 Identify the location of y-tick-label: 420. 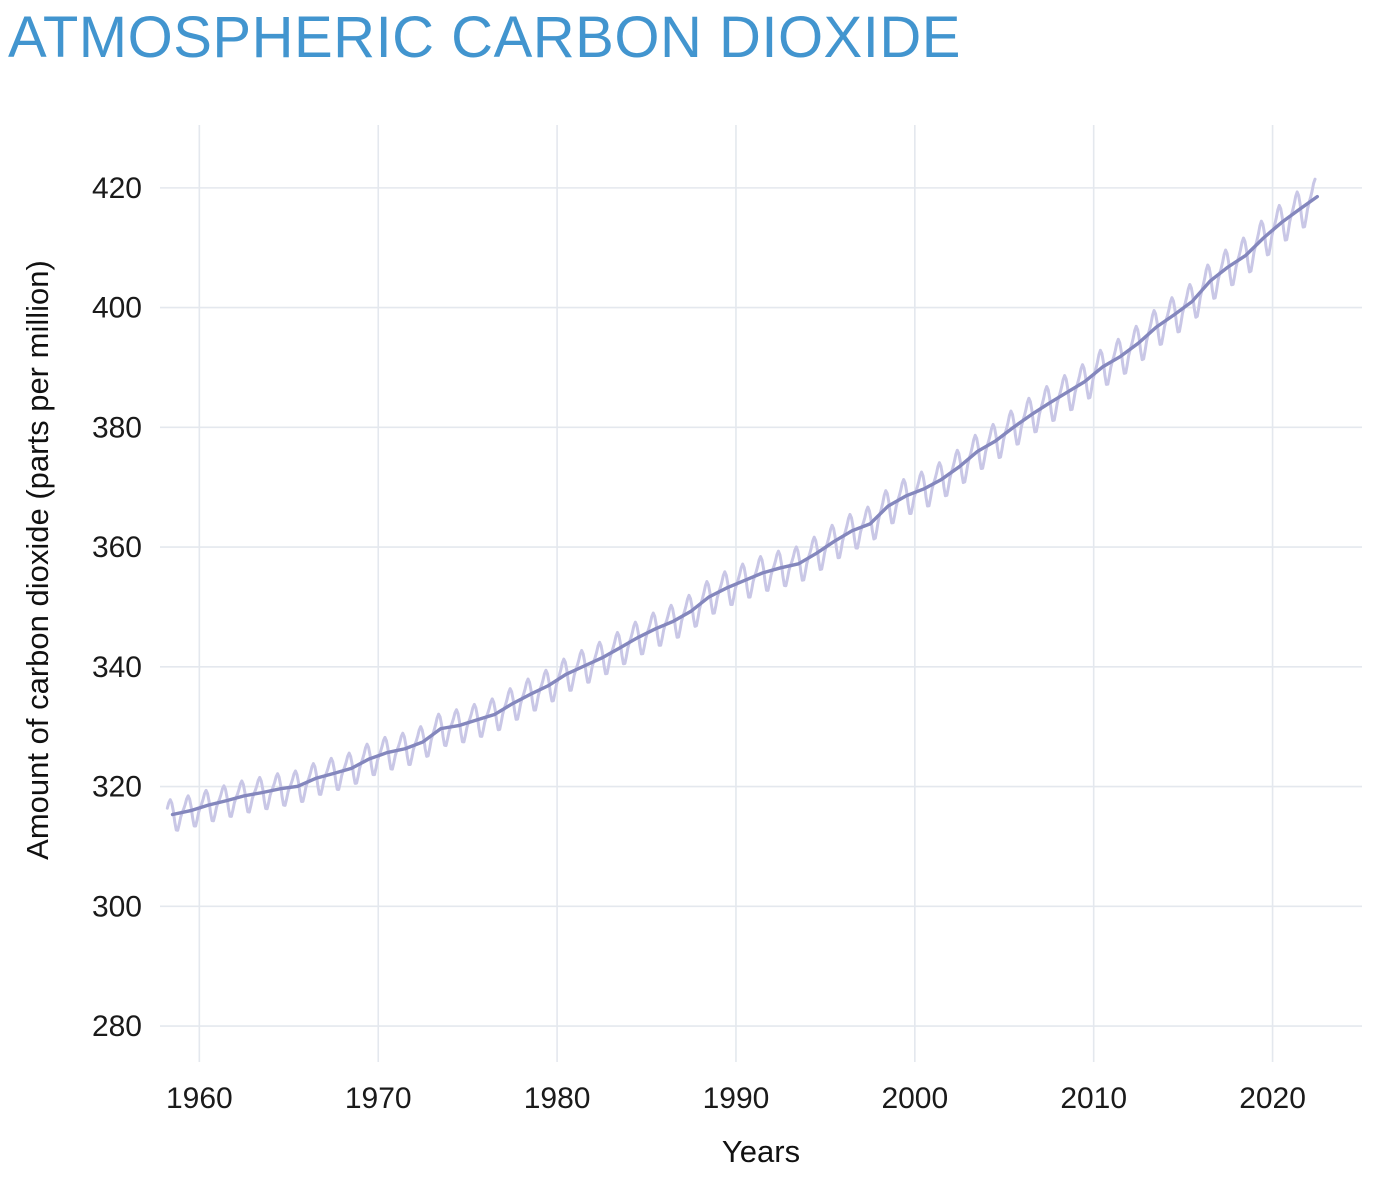
(117, 188).